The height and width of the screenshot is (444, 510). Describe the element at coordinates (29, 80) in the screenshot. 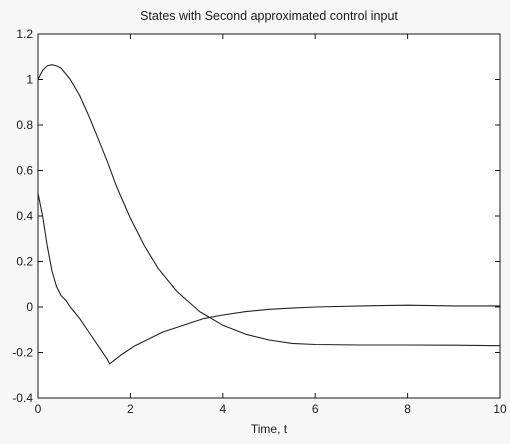

I see `y-tick-label: 1` at that location.